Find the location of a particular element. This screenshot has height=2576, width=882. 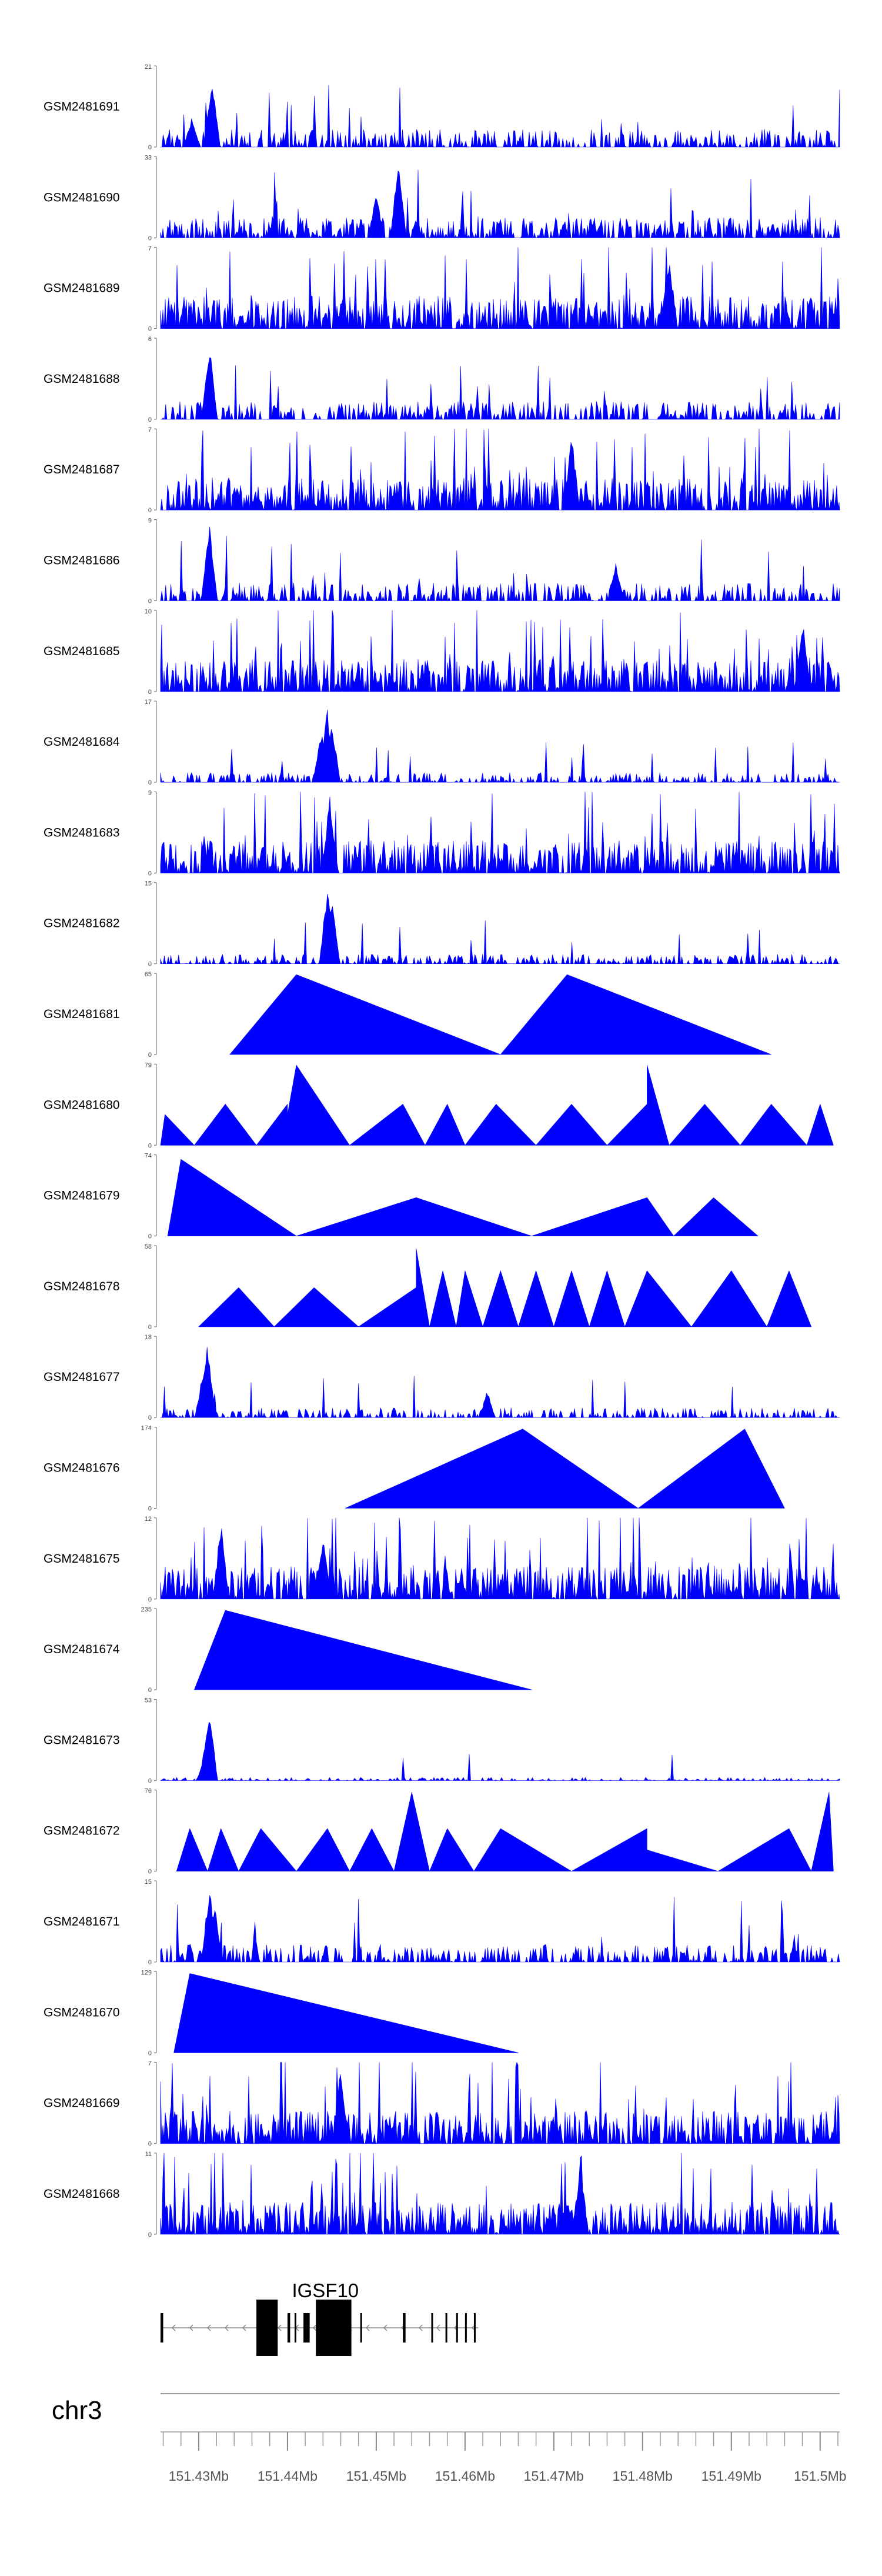

track-label: GSM2481687 is located at coordinates (82, 469).